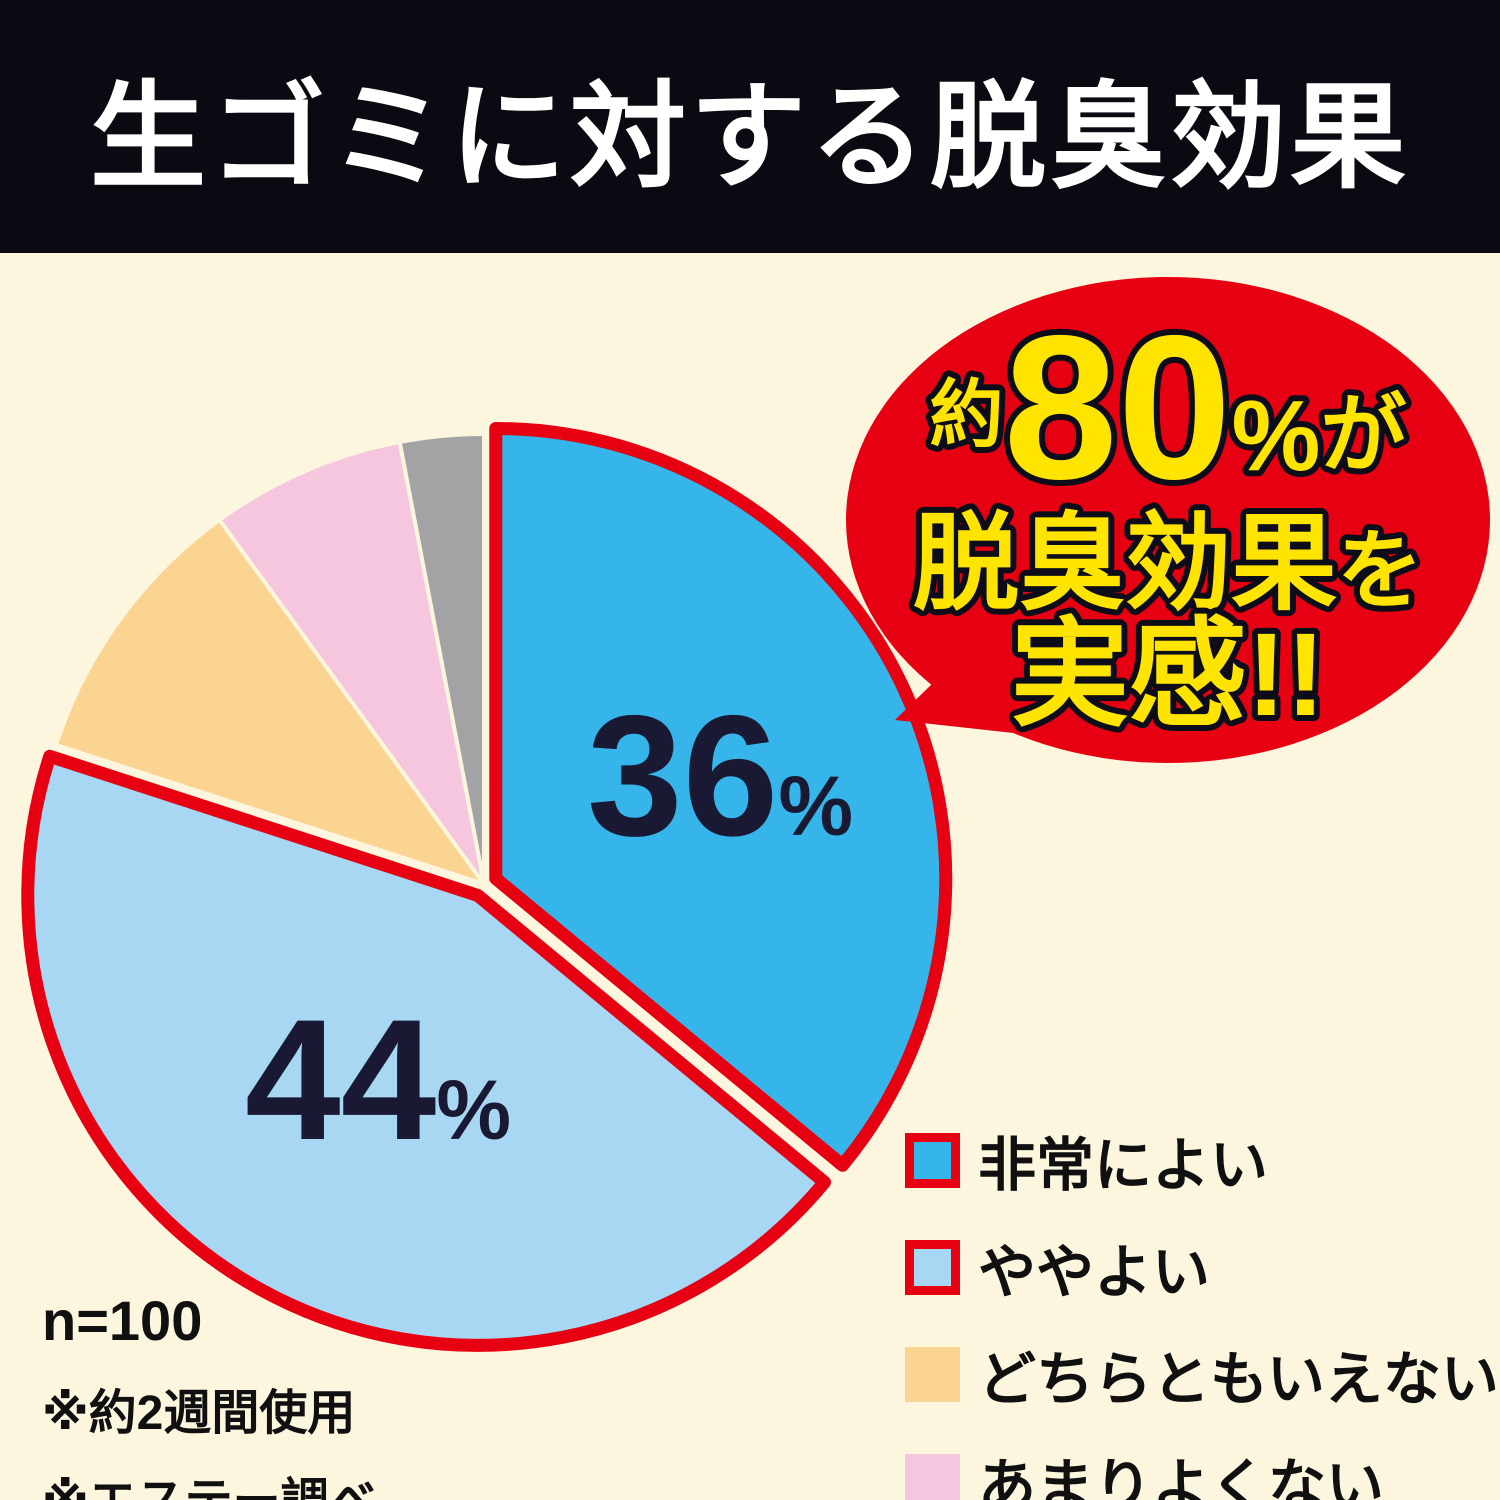 This screenshot has width=1500, height=1500. I want to click on legend-item-2: どちらともいえない, so click(1202, 1374).